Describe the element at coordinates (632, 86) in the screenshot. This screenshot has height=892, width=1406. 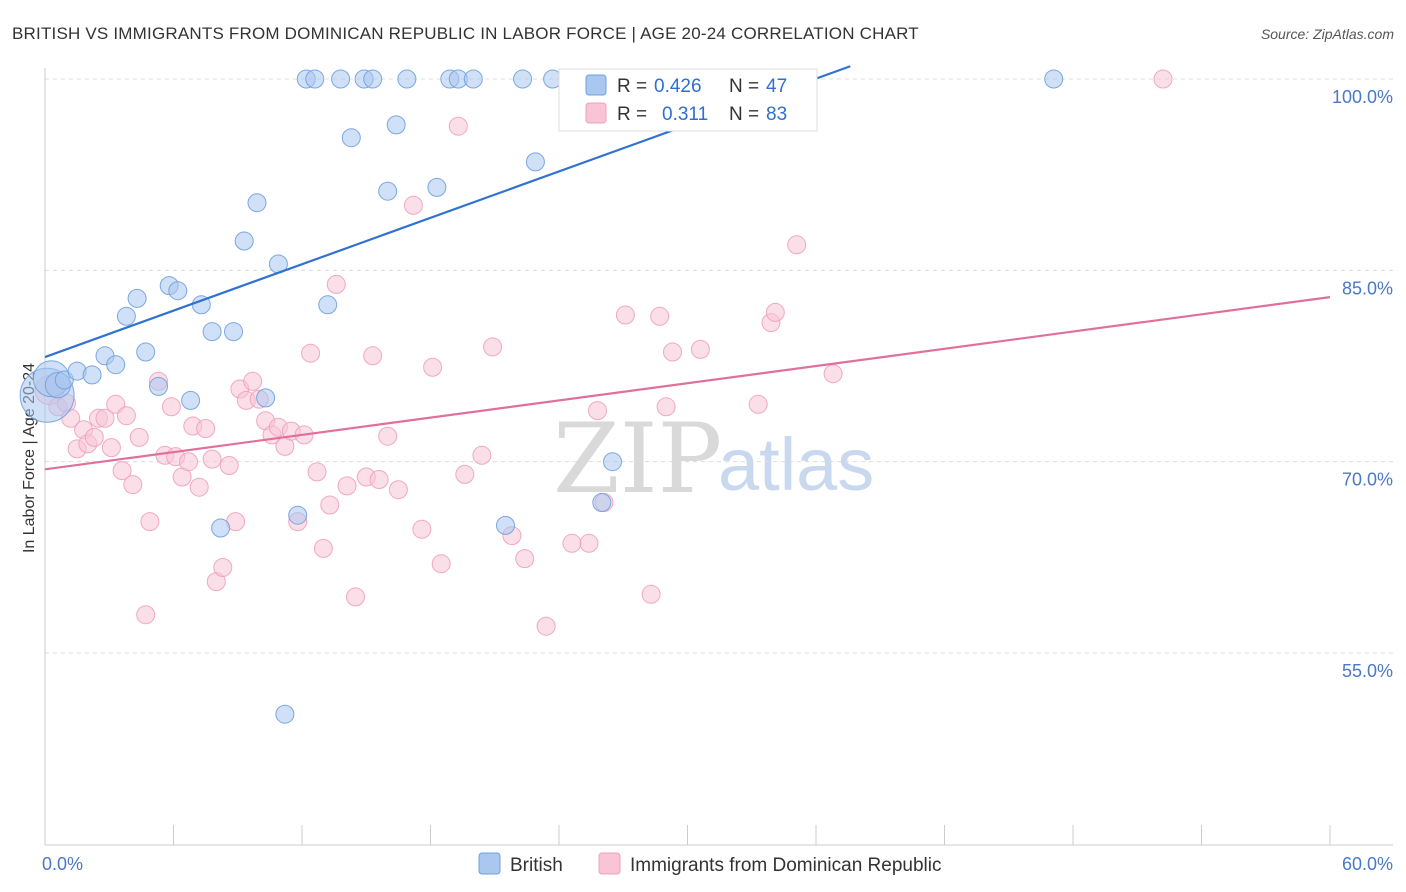
I see `stats-legend-r-label-british: R =` at that location.